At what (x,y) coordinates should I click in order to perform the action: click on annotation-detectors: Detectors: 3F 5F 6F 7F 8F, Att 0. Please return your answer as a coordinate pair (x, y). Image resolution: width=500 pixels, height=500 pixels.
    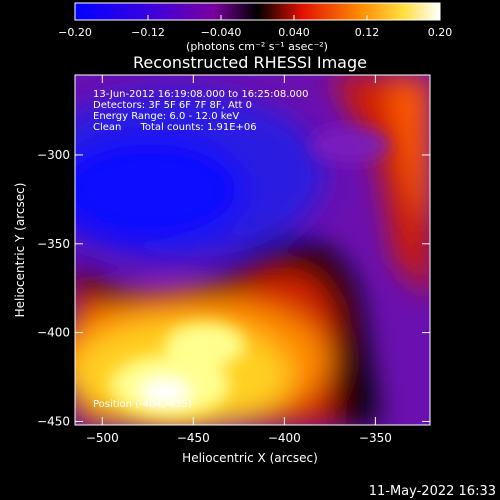
    Looking at the image, I should click on (172, 105).